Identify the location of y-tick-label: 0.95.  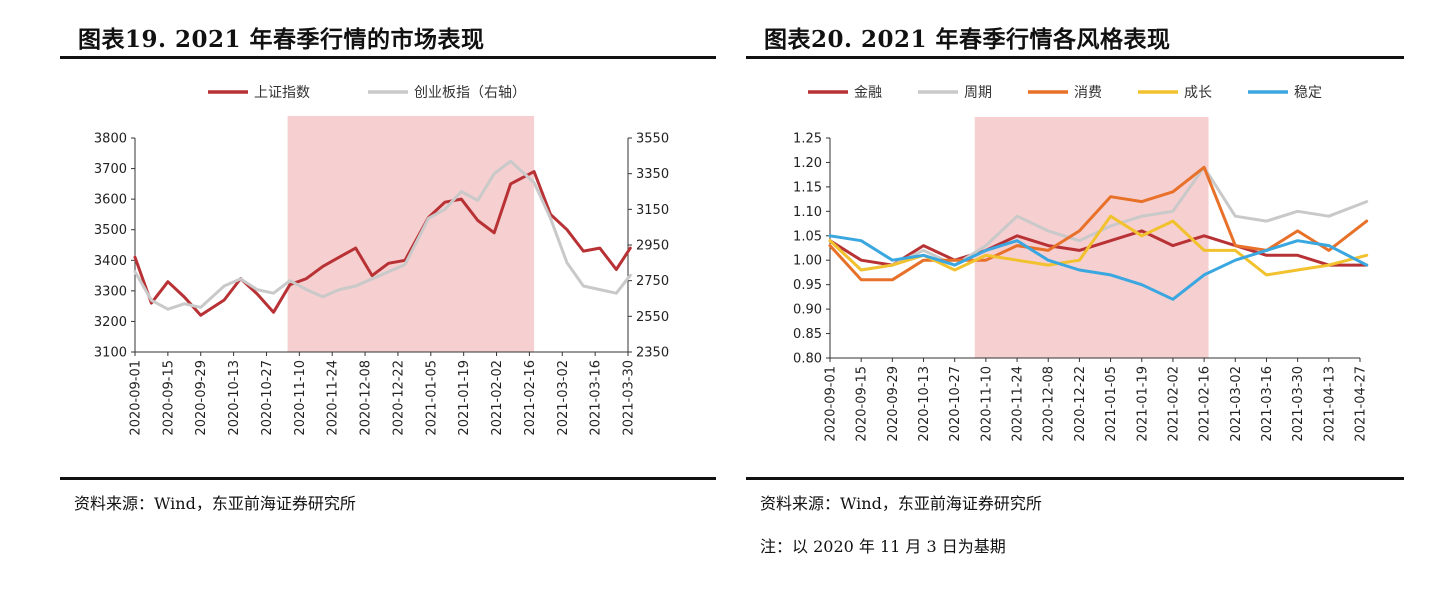
(807, 285).